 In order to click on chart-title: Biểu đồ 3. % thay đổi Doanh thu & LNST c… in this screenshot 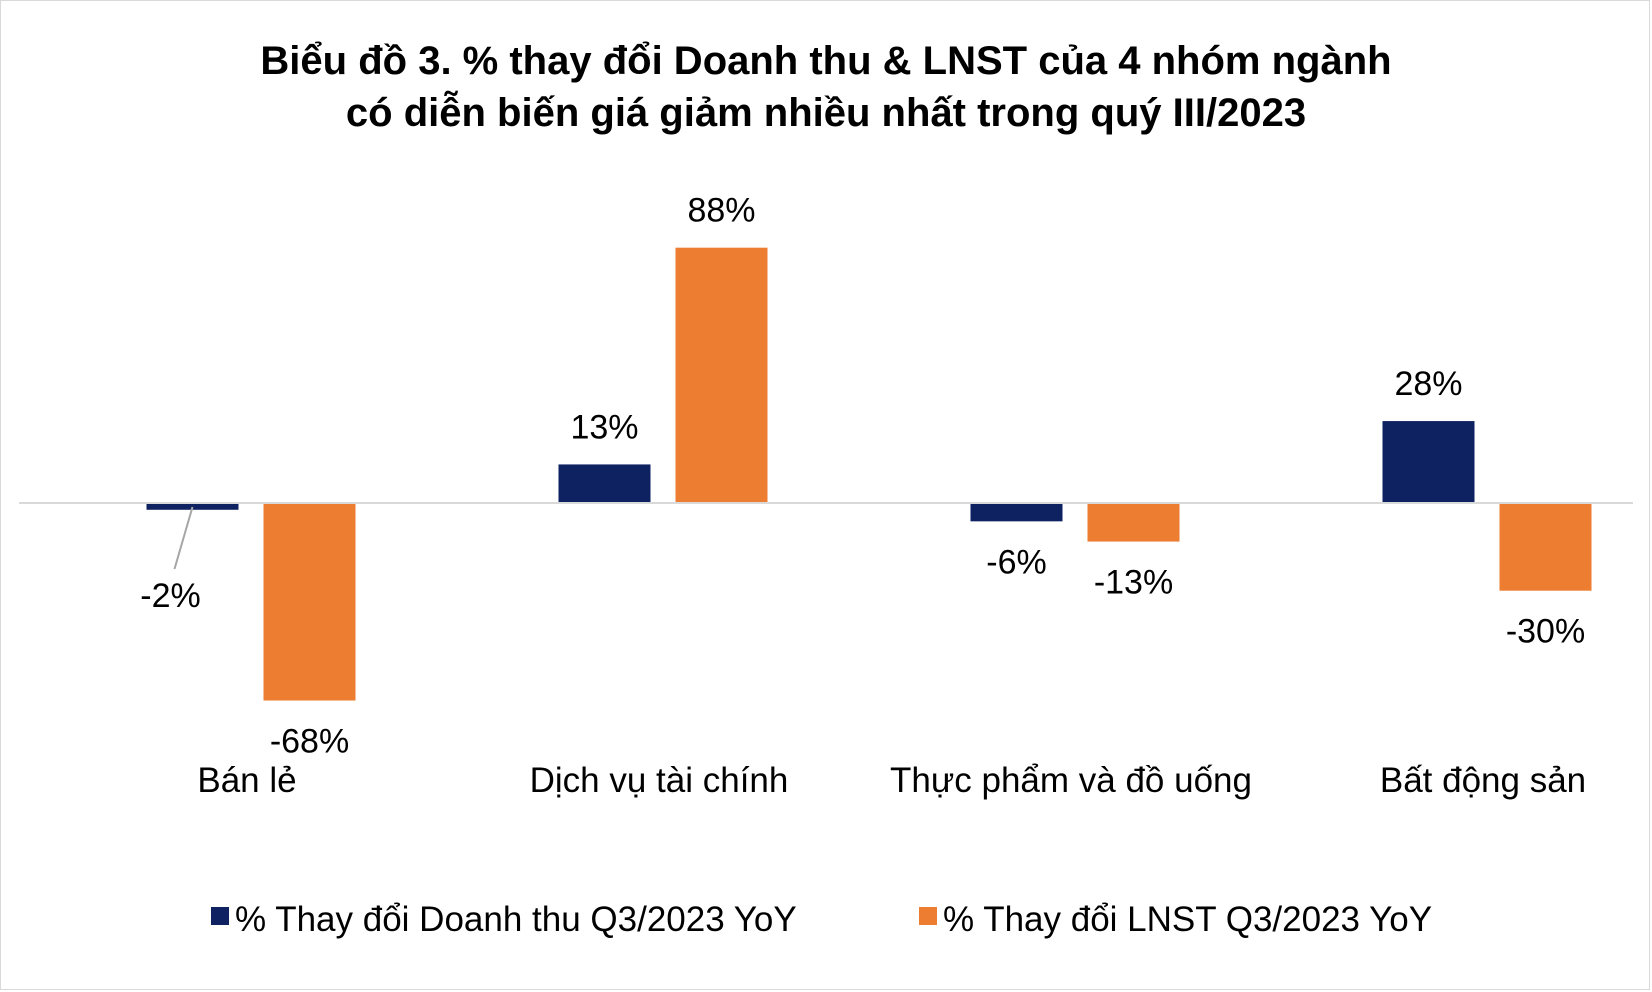, I will do `click(825, 61)`.